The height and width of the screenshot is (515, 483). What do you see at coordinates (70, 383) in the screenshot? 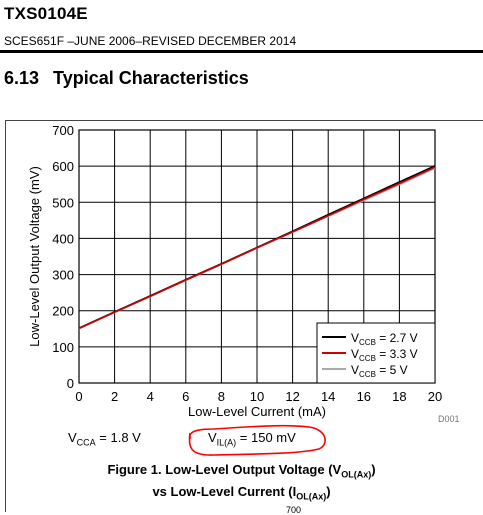
I see `y-tick-label: 0` at bounding box center [70, 383].